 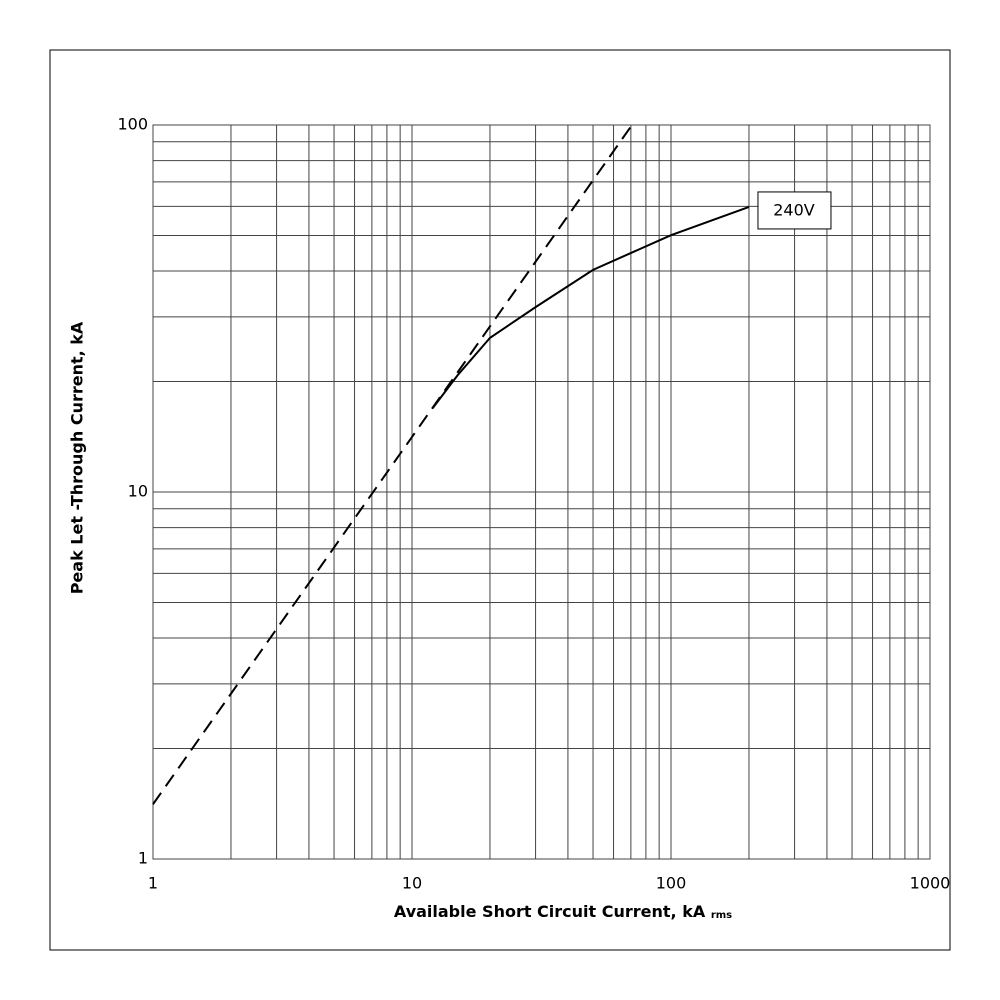 What do you see at coordinates (153, 883) in the screenshot?
I see `x-tick-label: 1` at bounding box center [153, 883].